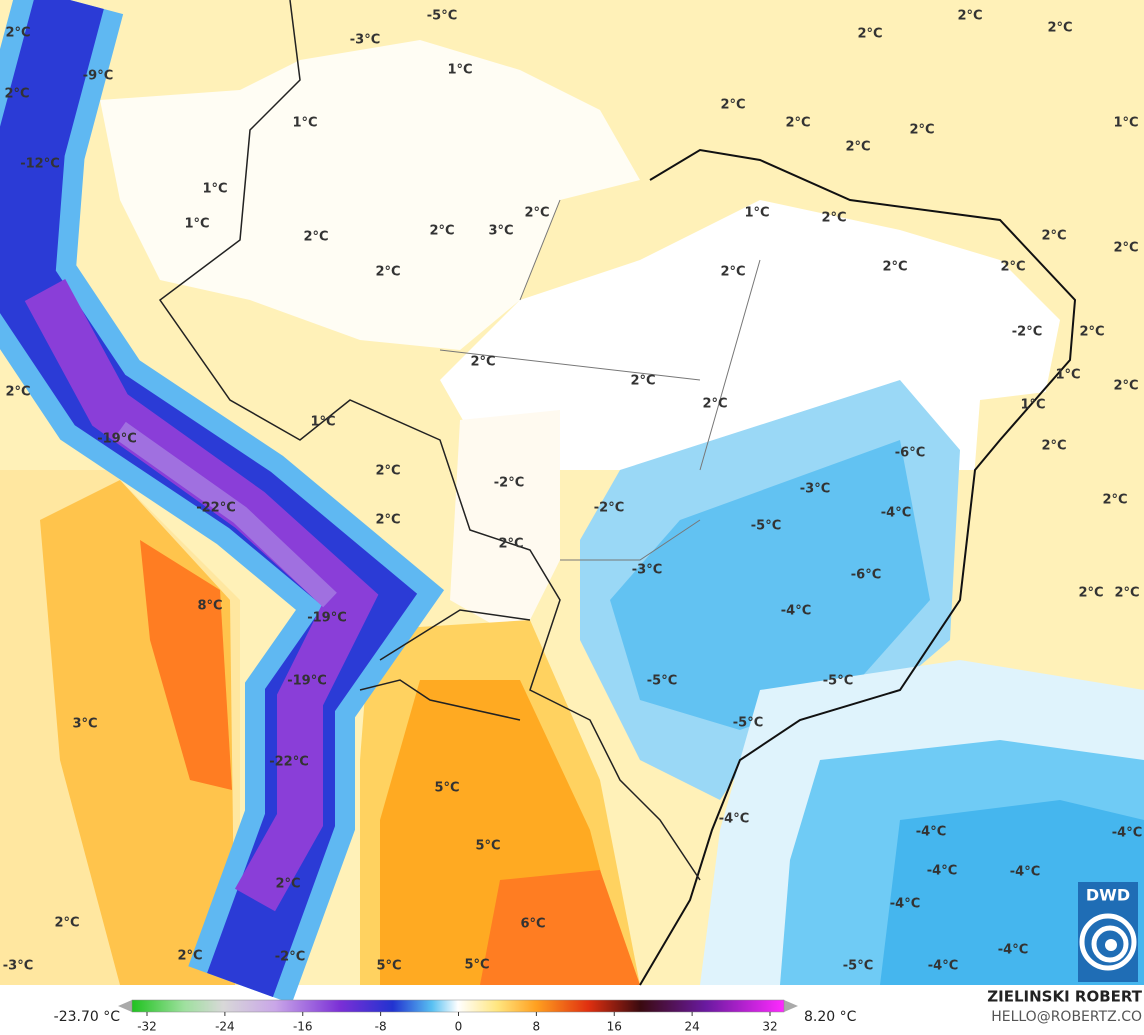 The width and height of the screenshot is (1144, 1035). I want to click on logo-text: DWD, so click(1108, 895).